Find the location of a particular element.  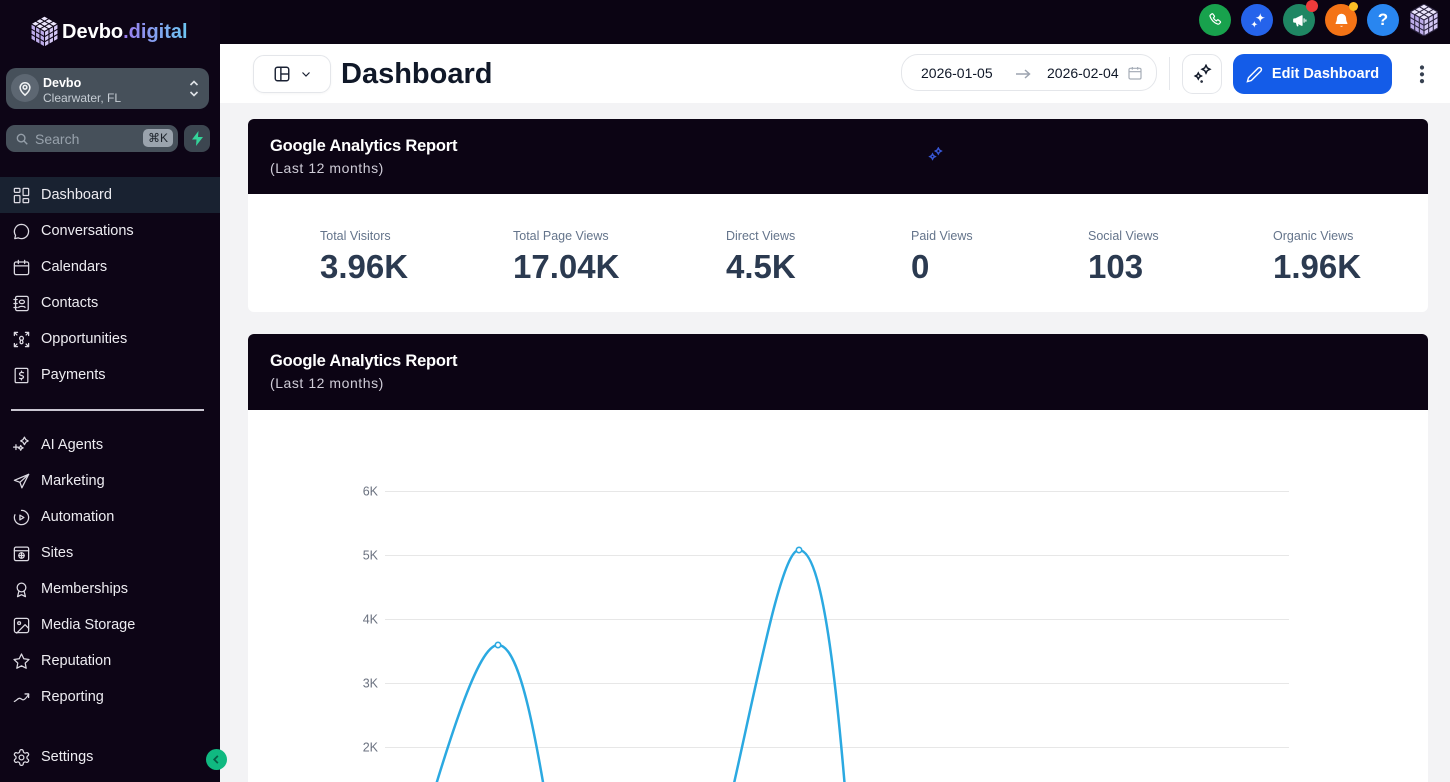

svg-text: 6K is located at coordinates (371, 492).